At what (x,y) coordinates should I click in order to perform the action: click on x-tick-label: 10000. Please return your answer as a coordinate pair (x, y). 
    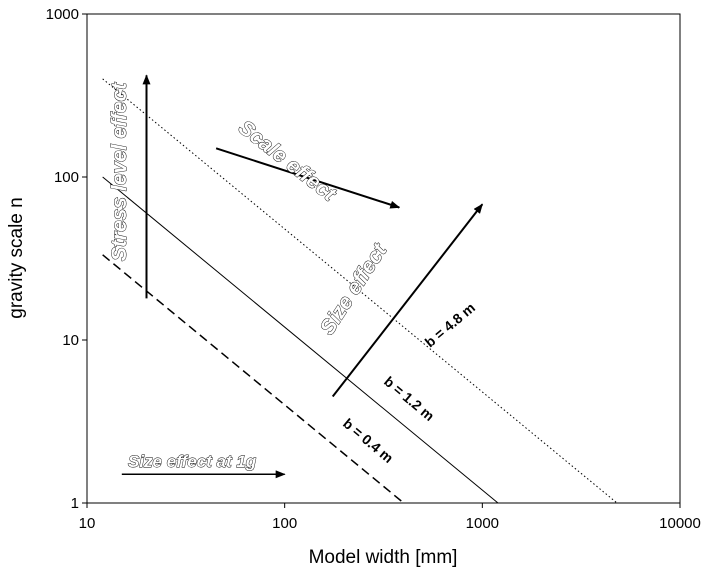
    Looking at the image, I should click on (680, 523).